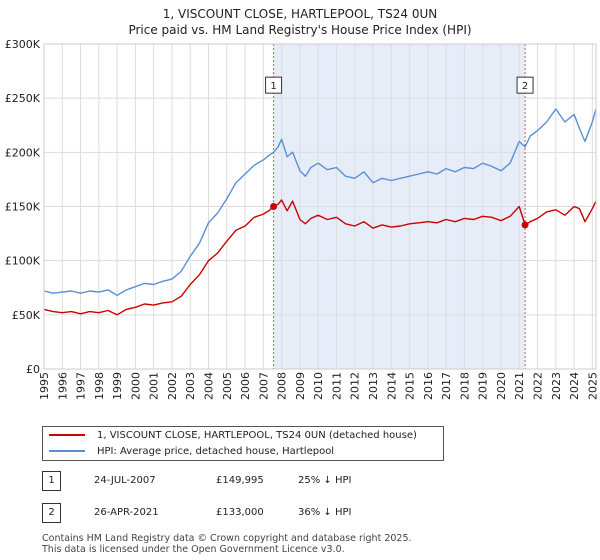 Image resolution: width=600 pixels, height=560 pixels. What do you see at coordinates (62, 386) in the screenshot?
I see `x-tick-label: 1996` at bounding box center [62, 386].